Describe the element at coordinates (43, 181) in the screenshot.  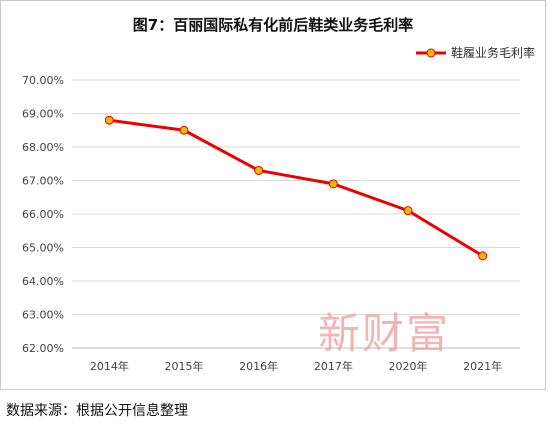
I see `y-tick-label: 67.00%` at that location.